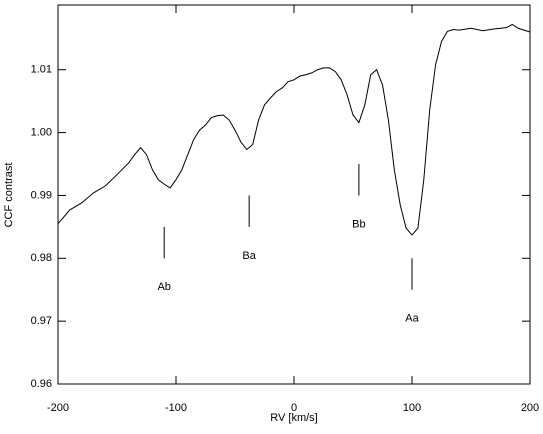  What do you see at coordinates (58, 408) in the screenshot?
I see `x-tick-label: -200` at bounding box center [58, 408].